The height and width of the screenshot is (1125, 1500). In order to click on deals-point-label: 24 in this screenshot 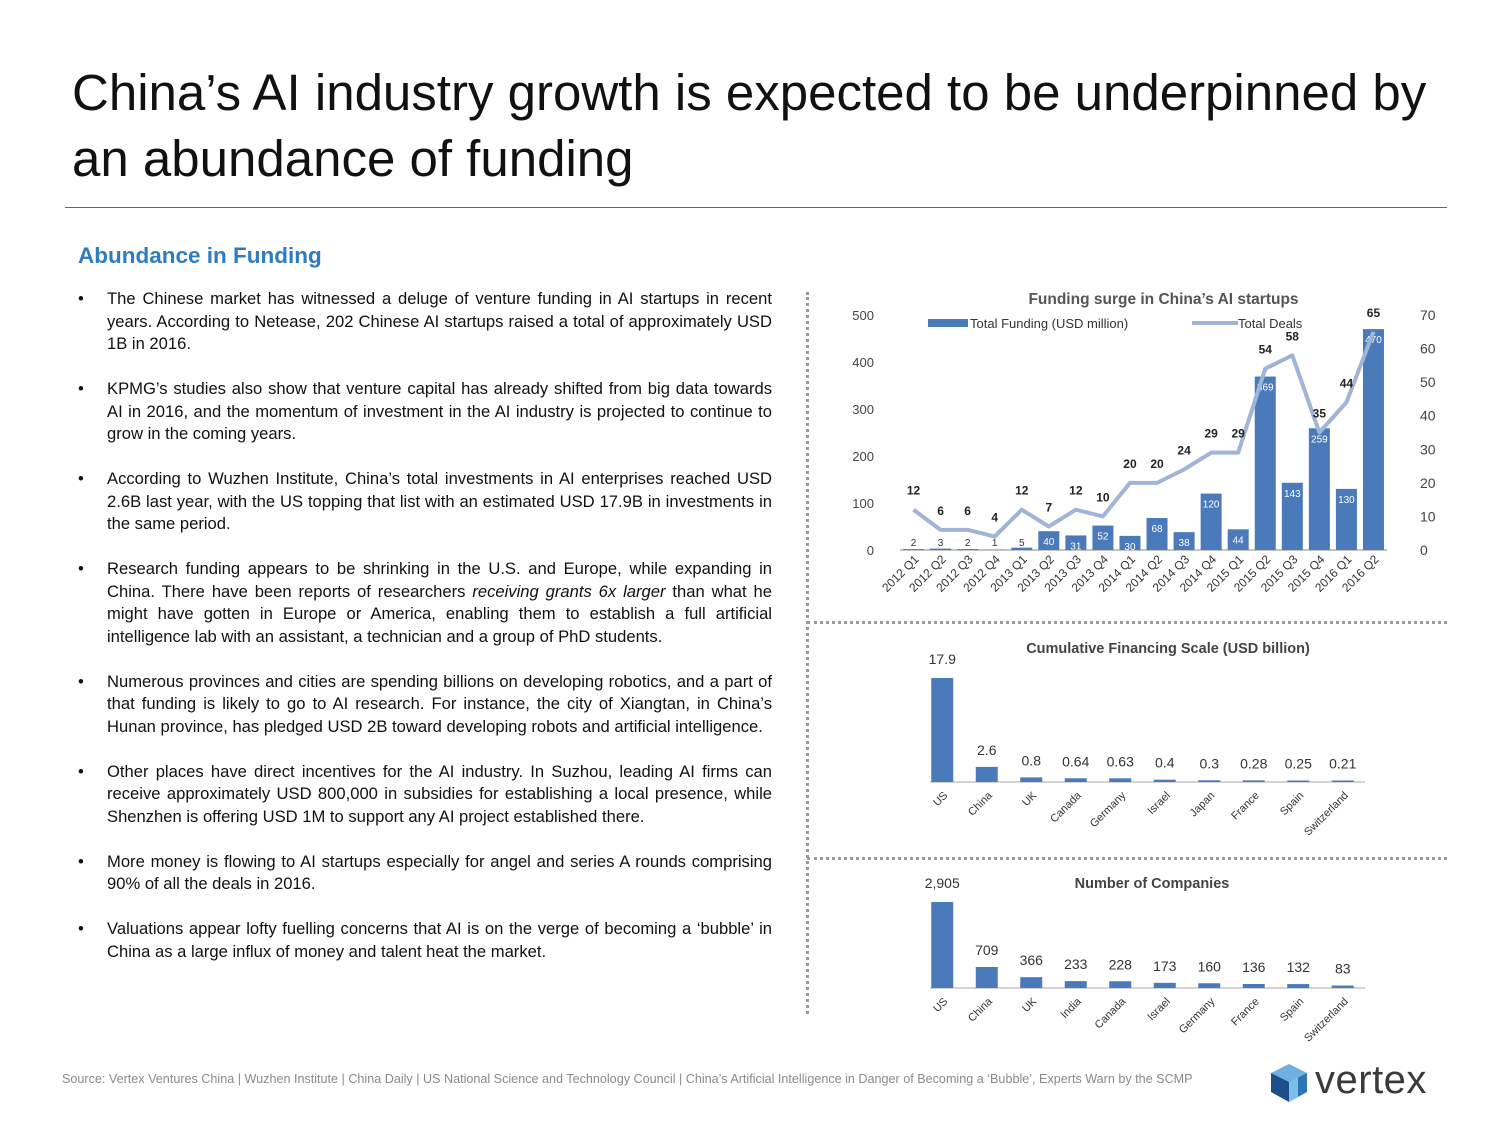, I will do `click(1184, 450)`.